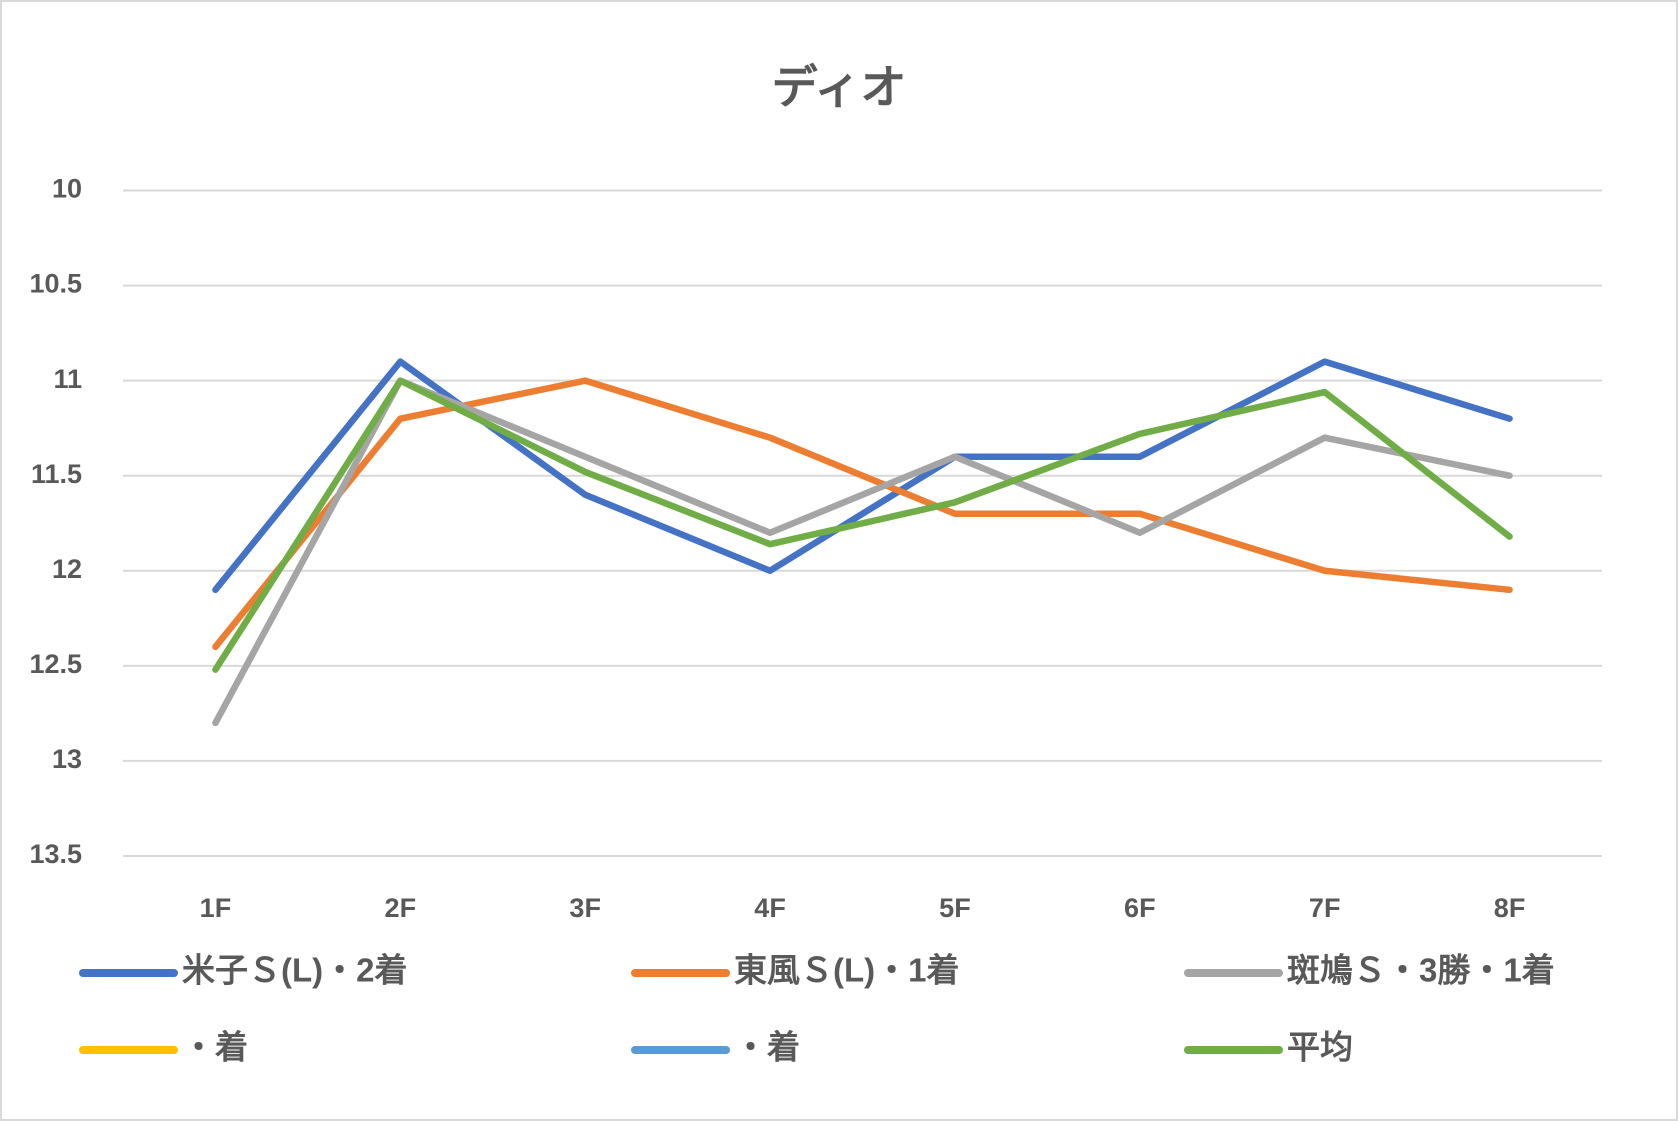  I want to click on legend-label: 米子Ｓ(L)・2着, so click(295, 970).